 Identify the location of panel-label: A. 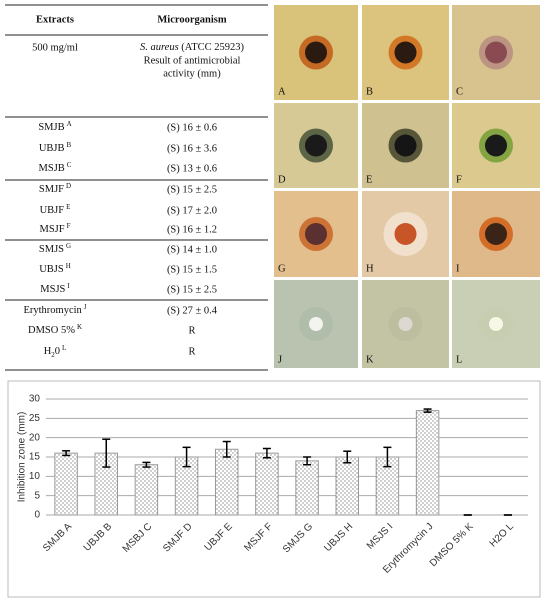
(282, 91).